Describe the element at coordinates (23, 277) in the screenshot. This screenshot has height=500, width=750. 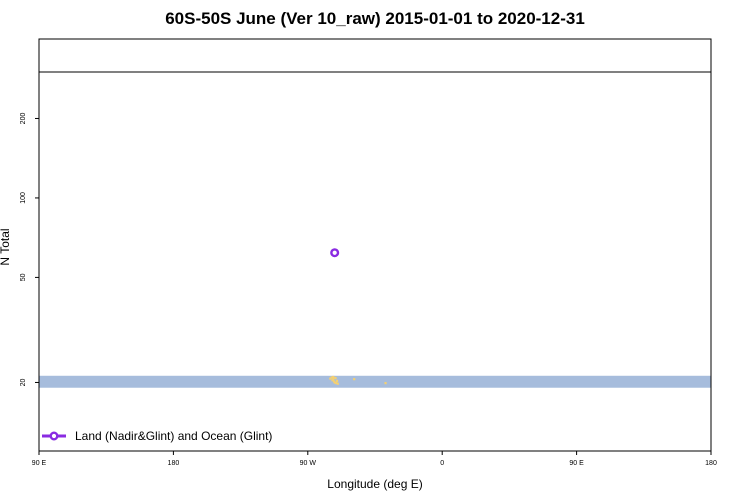
I see `y-tick-label: 50` at that location.